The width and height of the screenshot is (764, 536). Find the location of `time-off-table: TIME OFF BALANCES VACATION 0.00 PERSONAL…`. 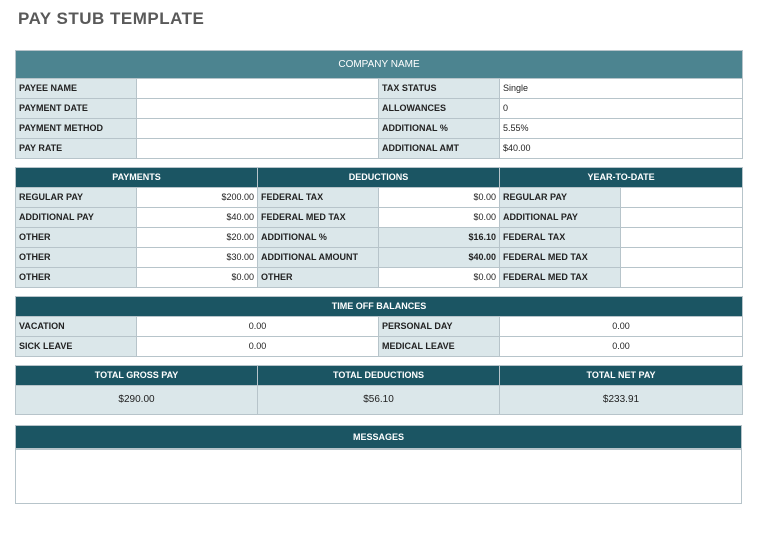

time-off-table: TIME OFF BALANCES VACATION 0.00 PERSONAL… is located at coordinates (379, 326).